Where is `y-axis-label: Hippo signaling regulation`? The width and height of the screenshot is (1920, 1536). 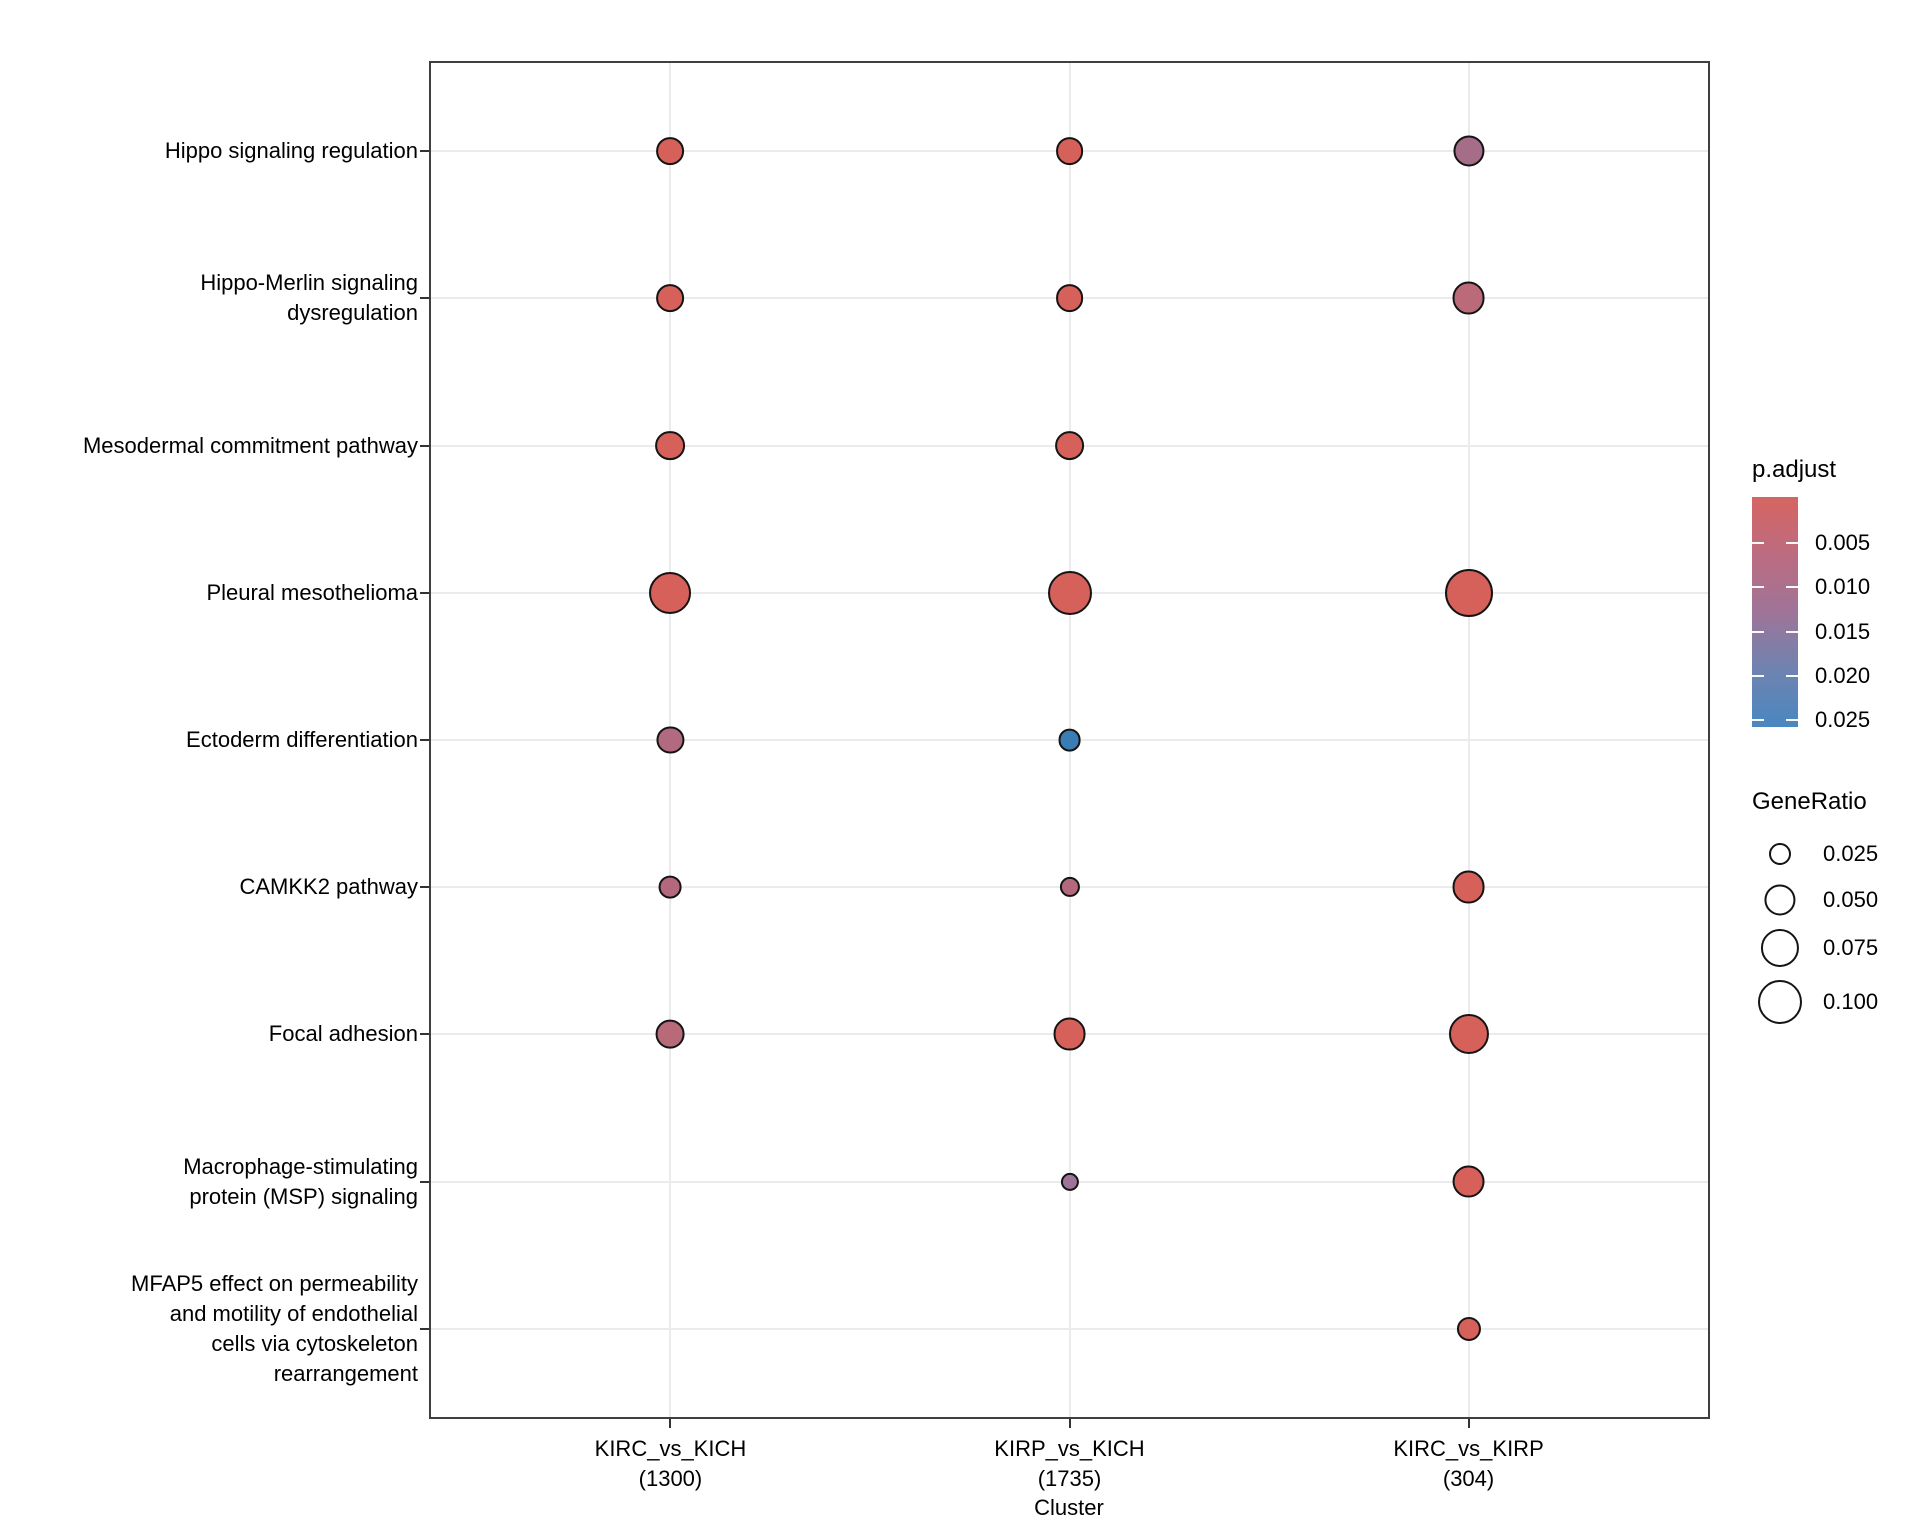 y-axis-label: Hippo signaling regulation is located at coordinates (291, 151).